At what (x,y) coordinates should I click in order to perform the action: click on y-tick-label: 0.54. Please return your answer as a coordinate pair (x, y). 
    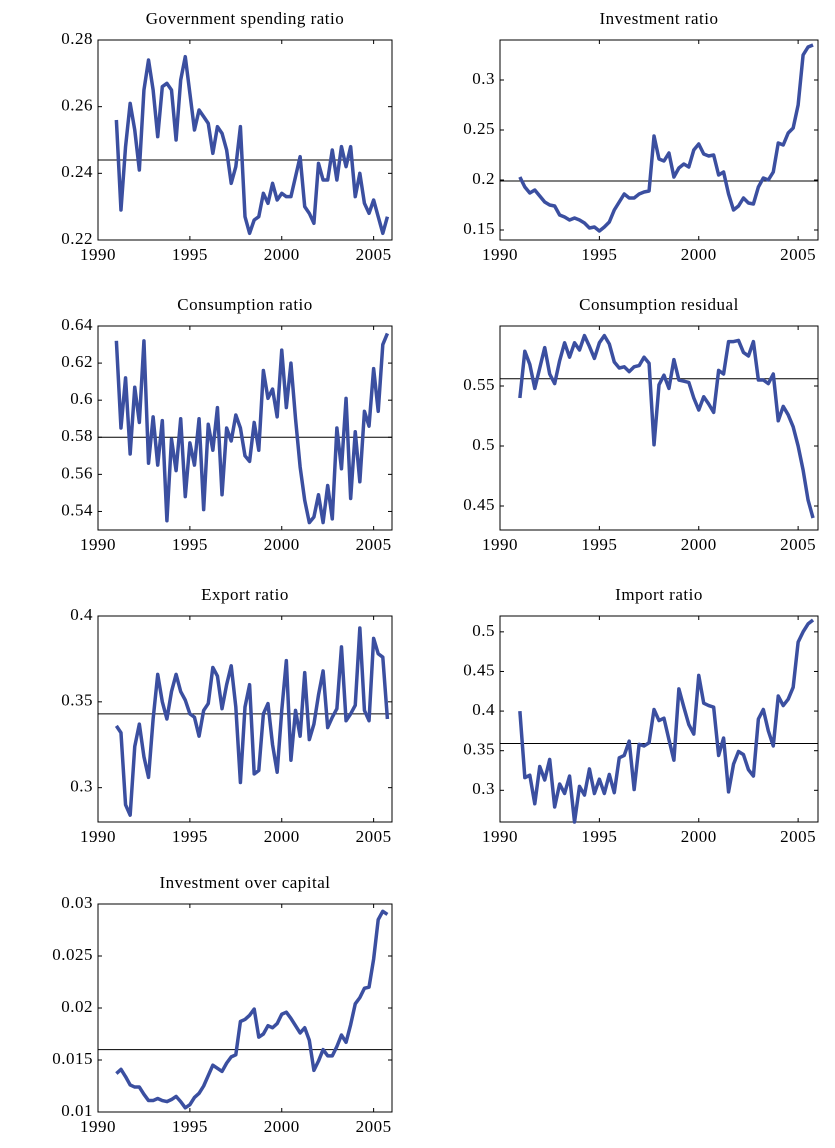
    Looking at the image, I should click on (77, 509).